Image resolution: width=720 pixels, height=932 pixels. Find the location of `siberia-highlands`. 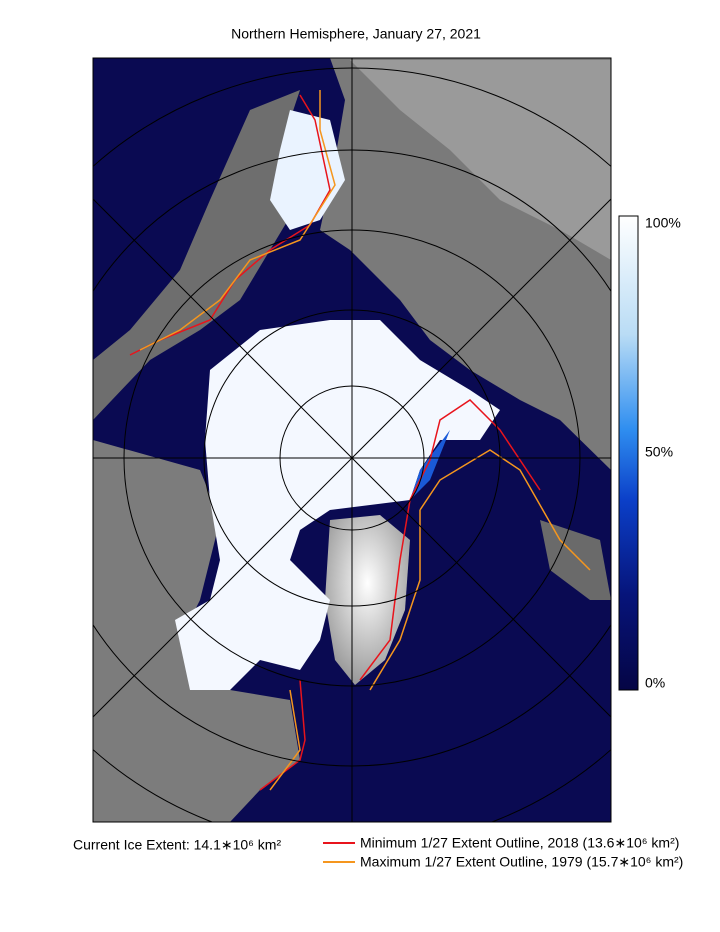

siberia-highlands is located at coordinates (480, 160).